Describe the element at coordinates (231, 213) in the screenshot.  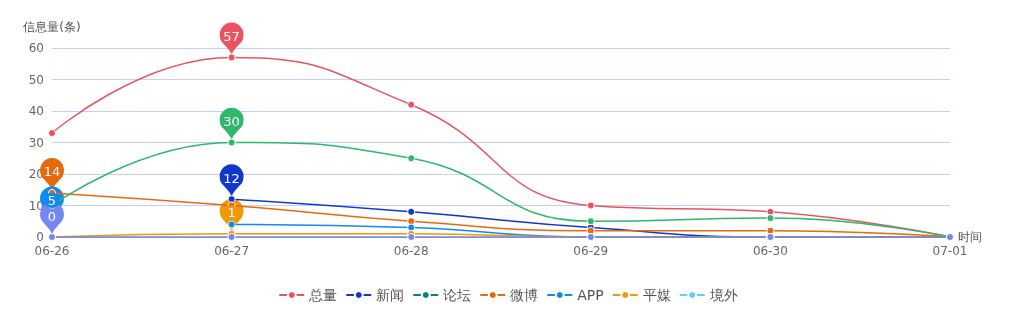
I see `annotation: 1` at that location.